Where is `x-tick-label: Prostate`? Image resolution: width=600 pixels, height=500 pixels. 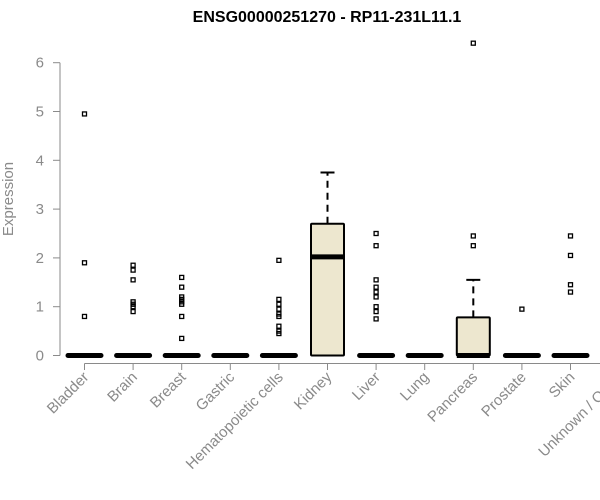
x-tick-label: Prostate is located at coordinates (504, 395).